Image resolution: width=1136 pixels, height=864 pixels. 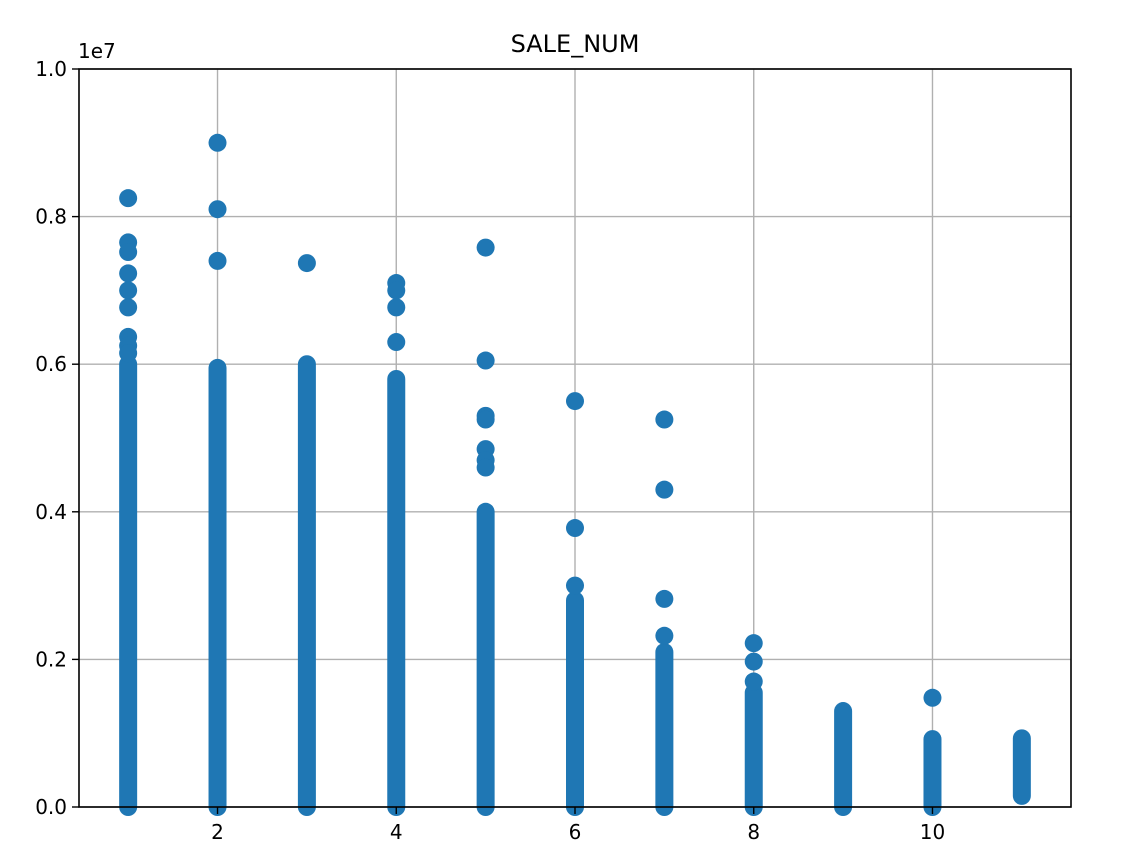 I want to click on y-tick-label: 0.4, so click(x=51, y=512).